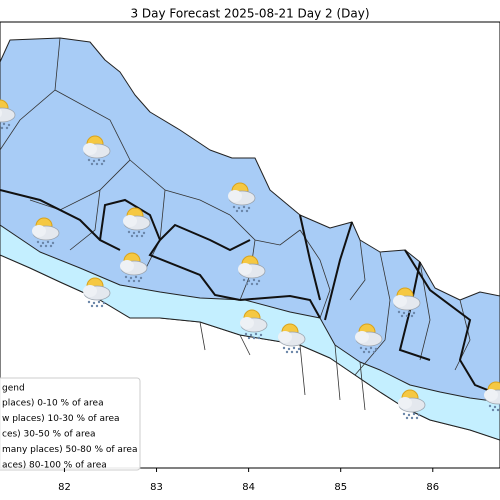 This screenshot has height=500, width=500. What do you see at coordinates (156, 487) in the screenshot?
I see `x-tick-label: 83` at bounding box center [156, 487].